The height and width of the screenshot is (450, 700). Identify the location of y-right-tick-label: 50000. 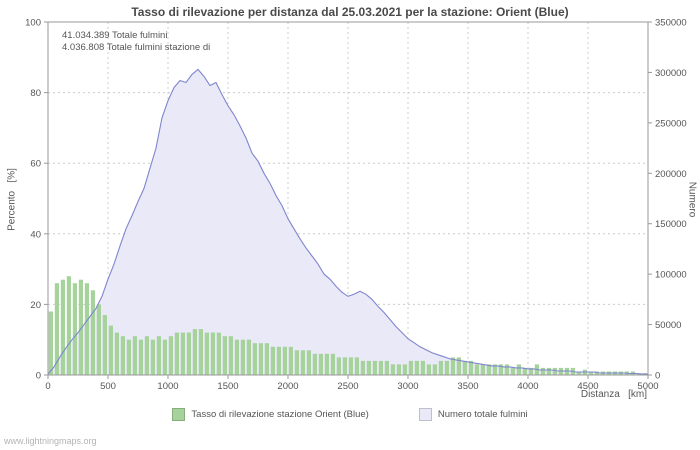
(668, 325).